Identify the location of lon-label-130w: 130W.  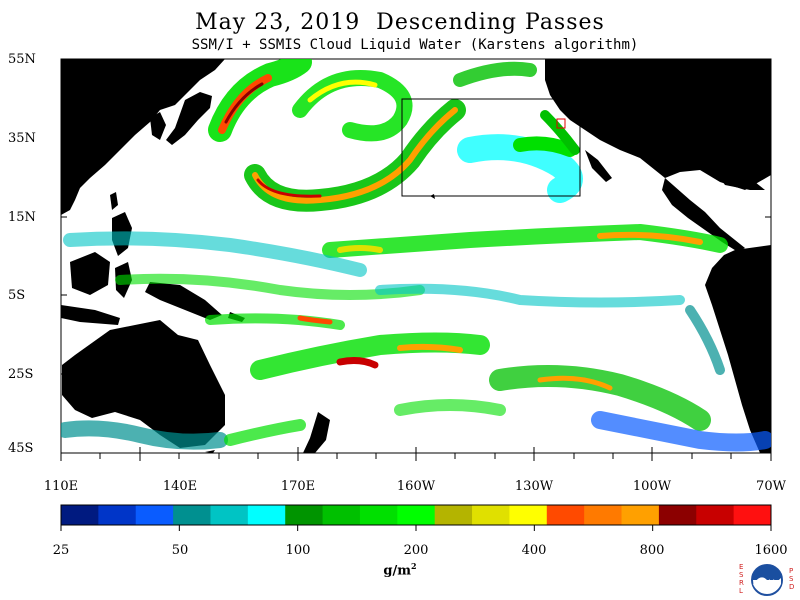
(534, 486).